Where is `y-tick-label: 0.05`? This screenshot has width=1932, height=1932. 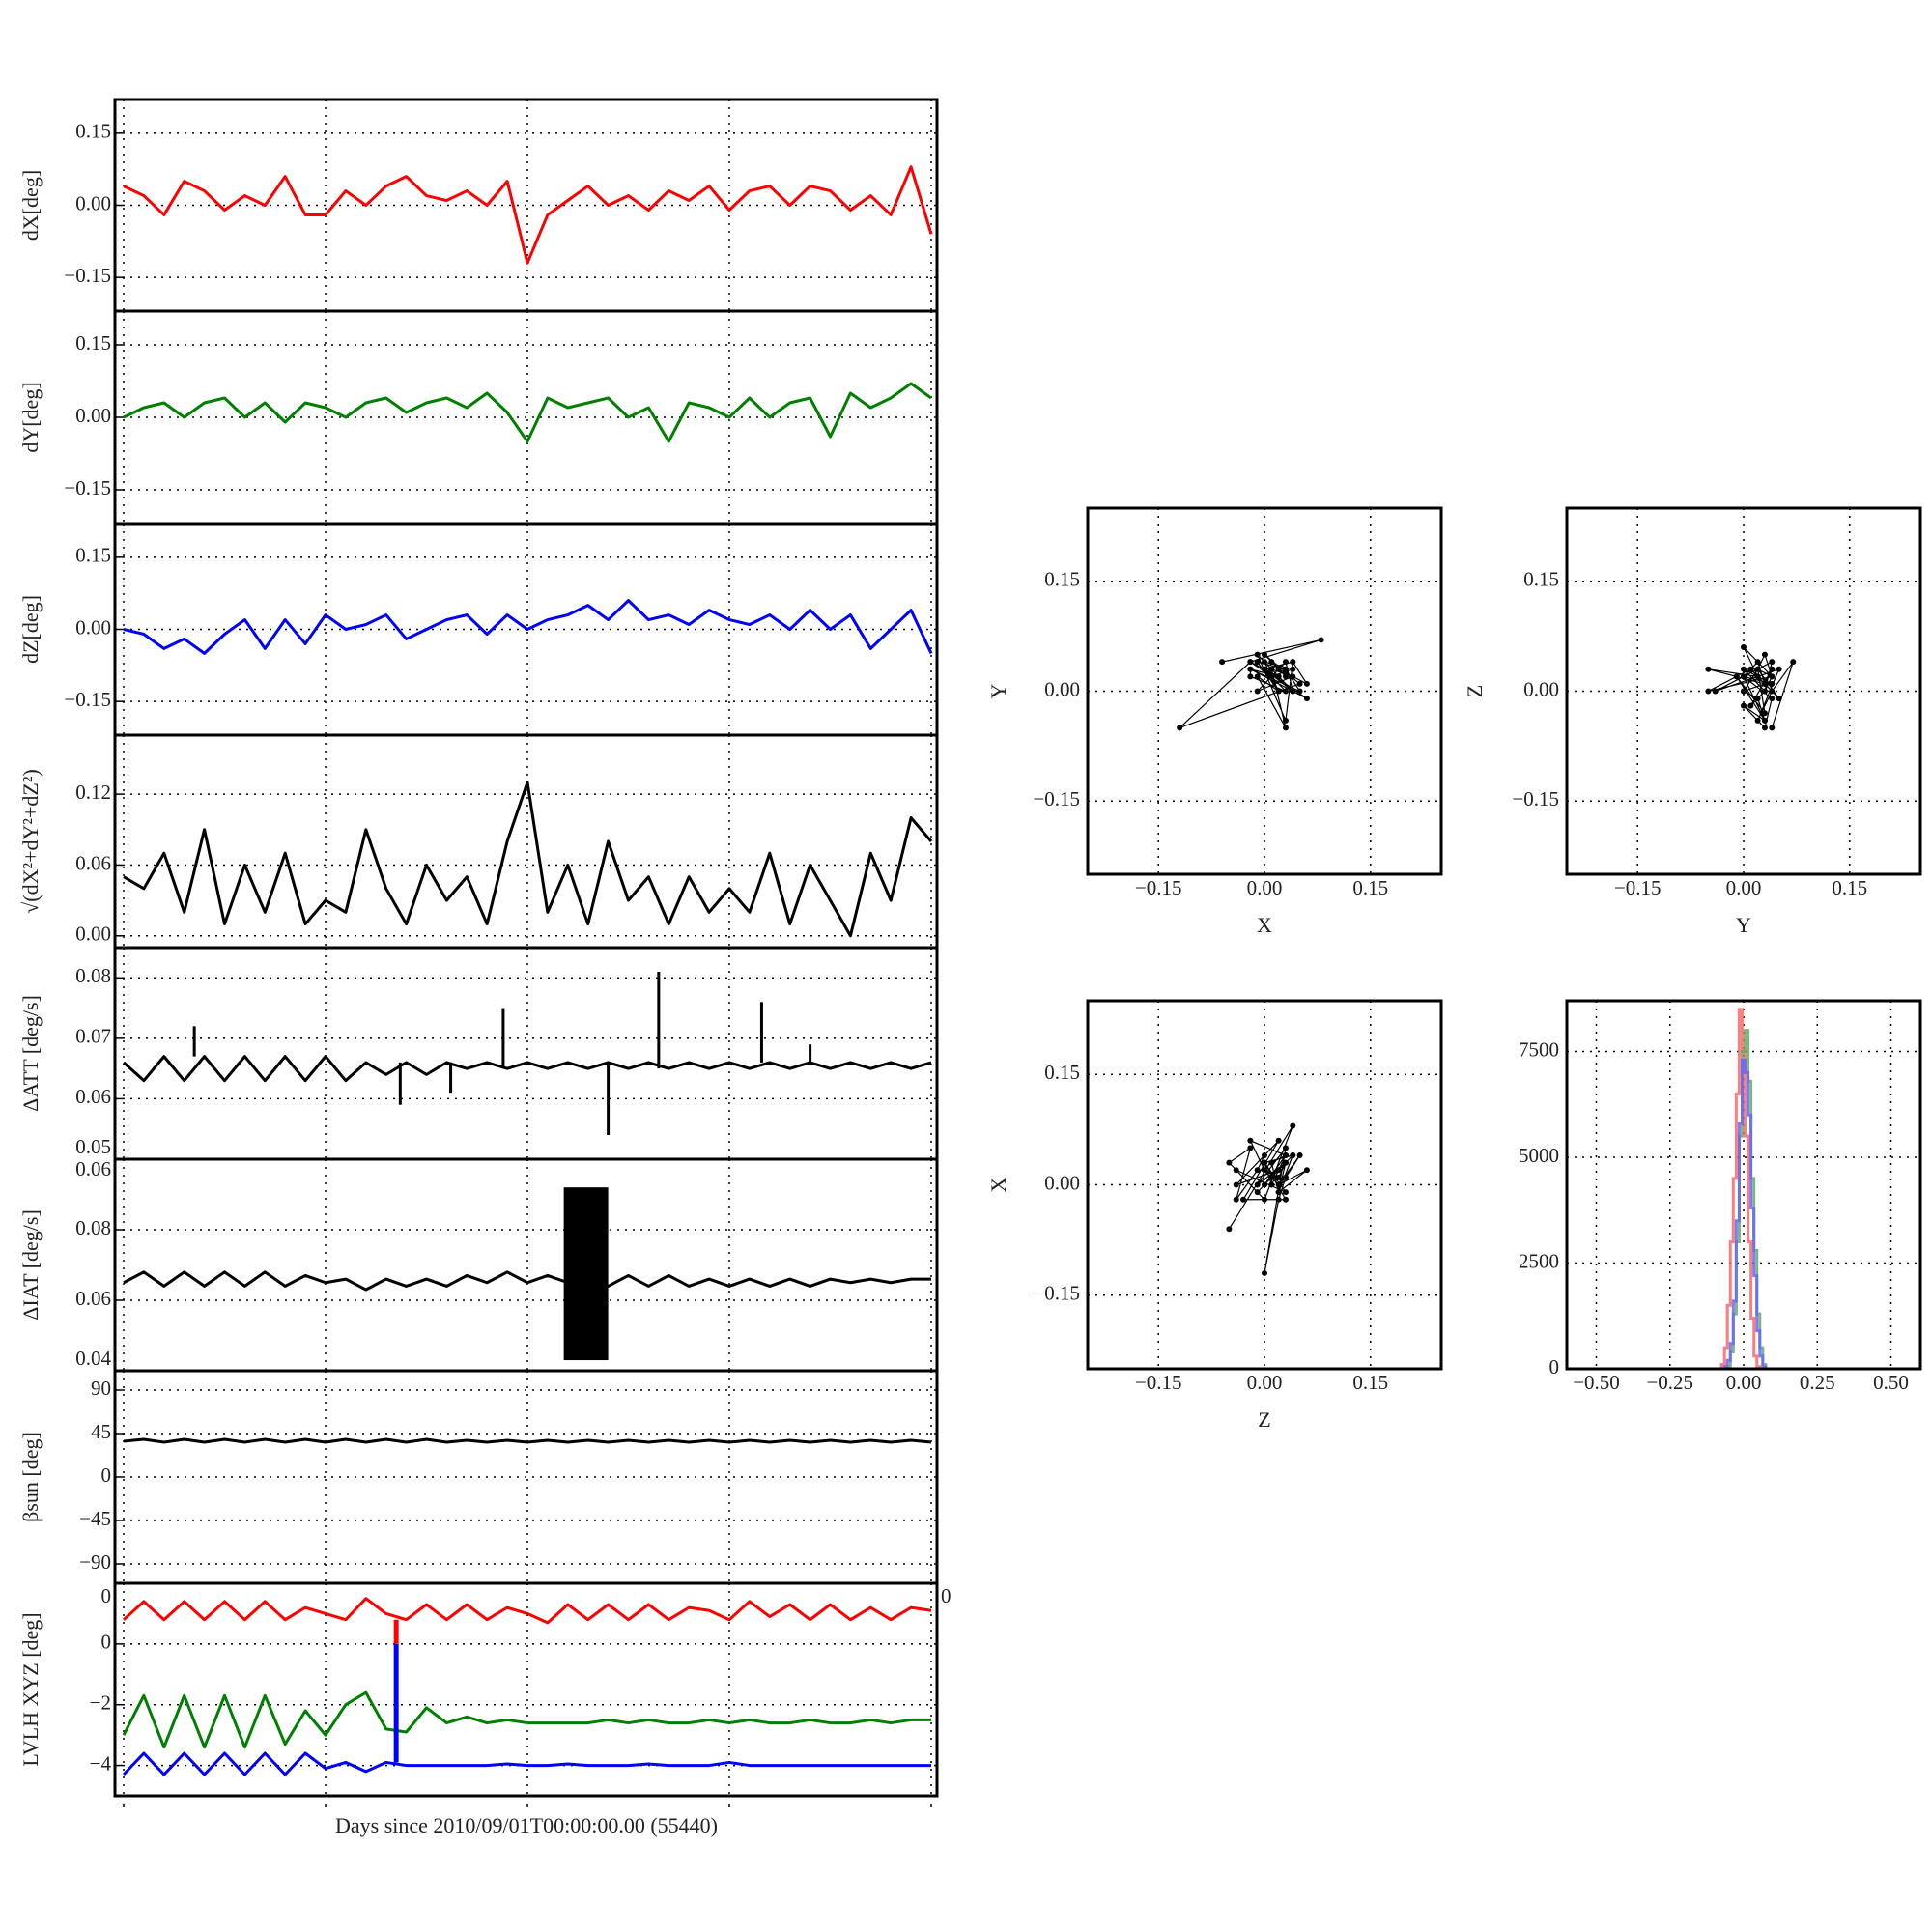 y-tick-label: 0.05 is located at coordinates (93, 1146).